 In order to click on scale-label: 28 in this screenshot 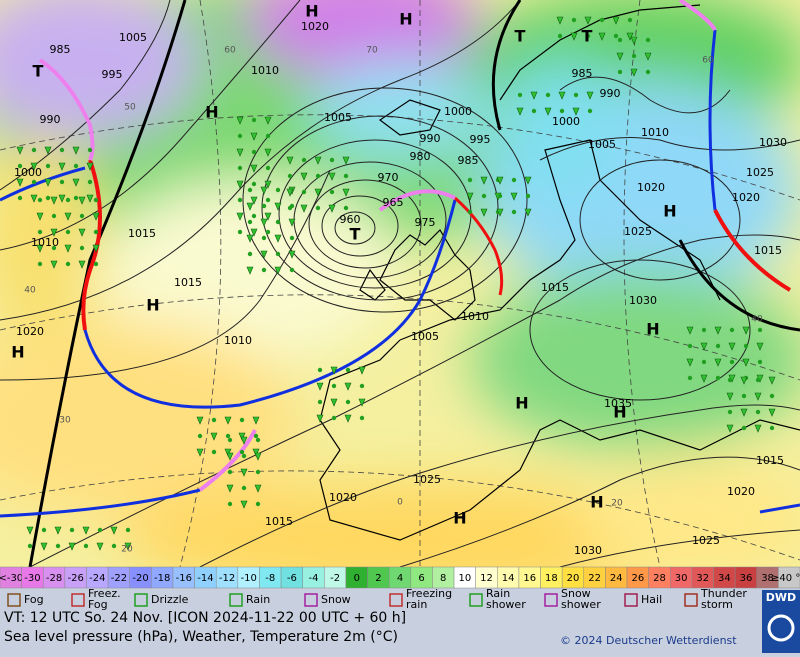, I will do `click(659, 578)`.